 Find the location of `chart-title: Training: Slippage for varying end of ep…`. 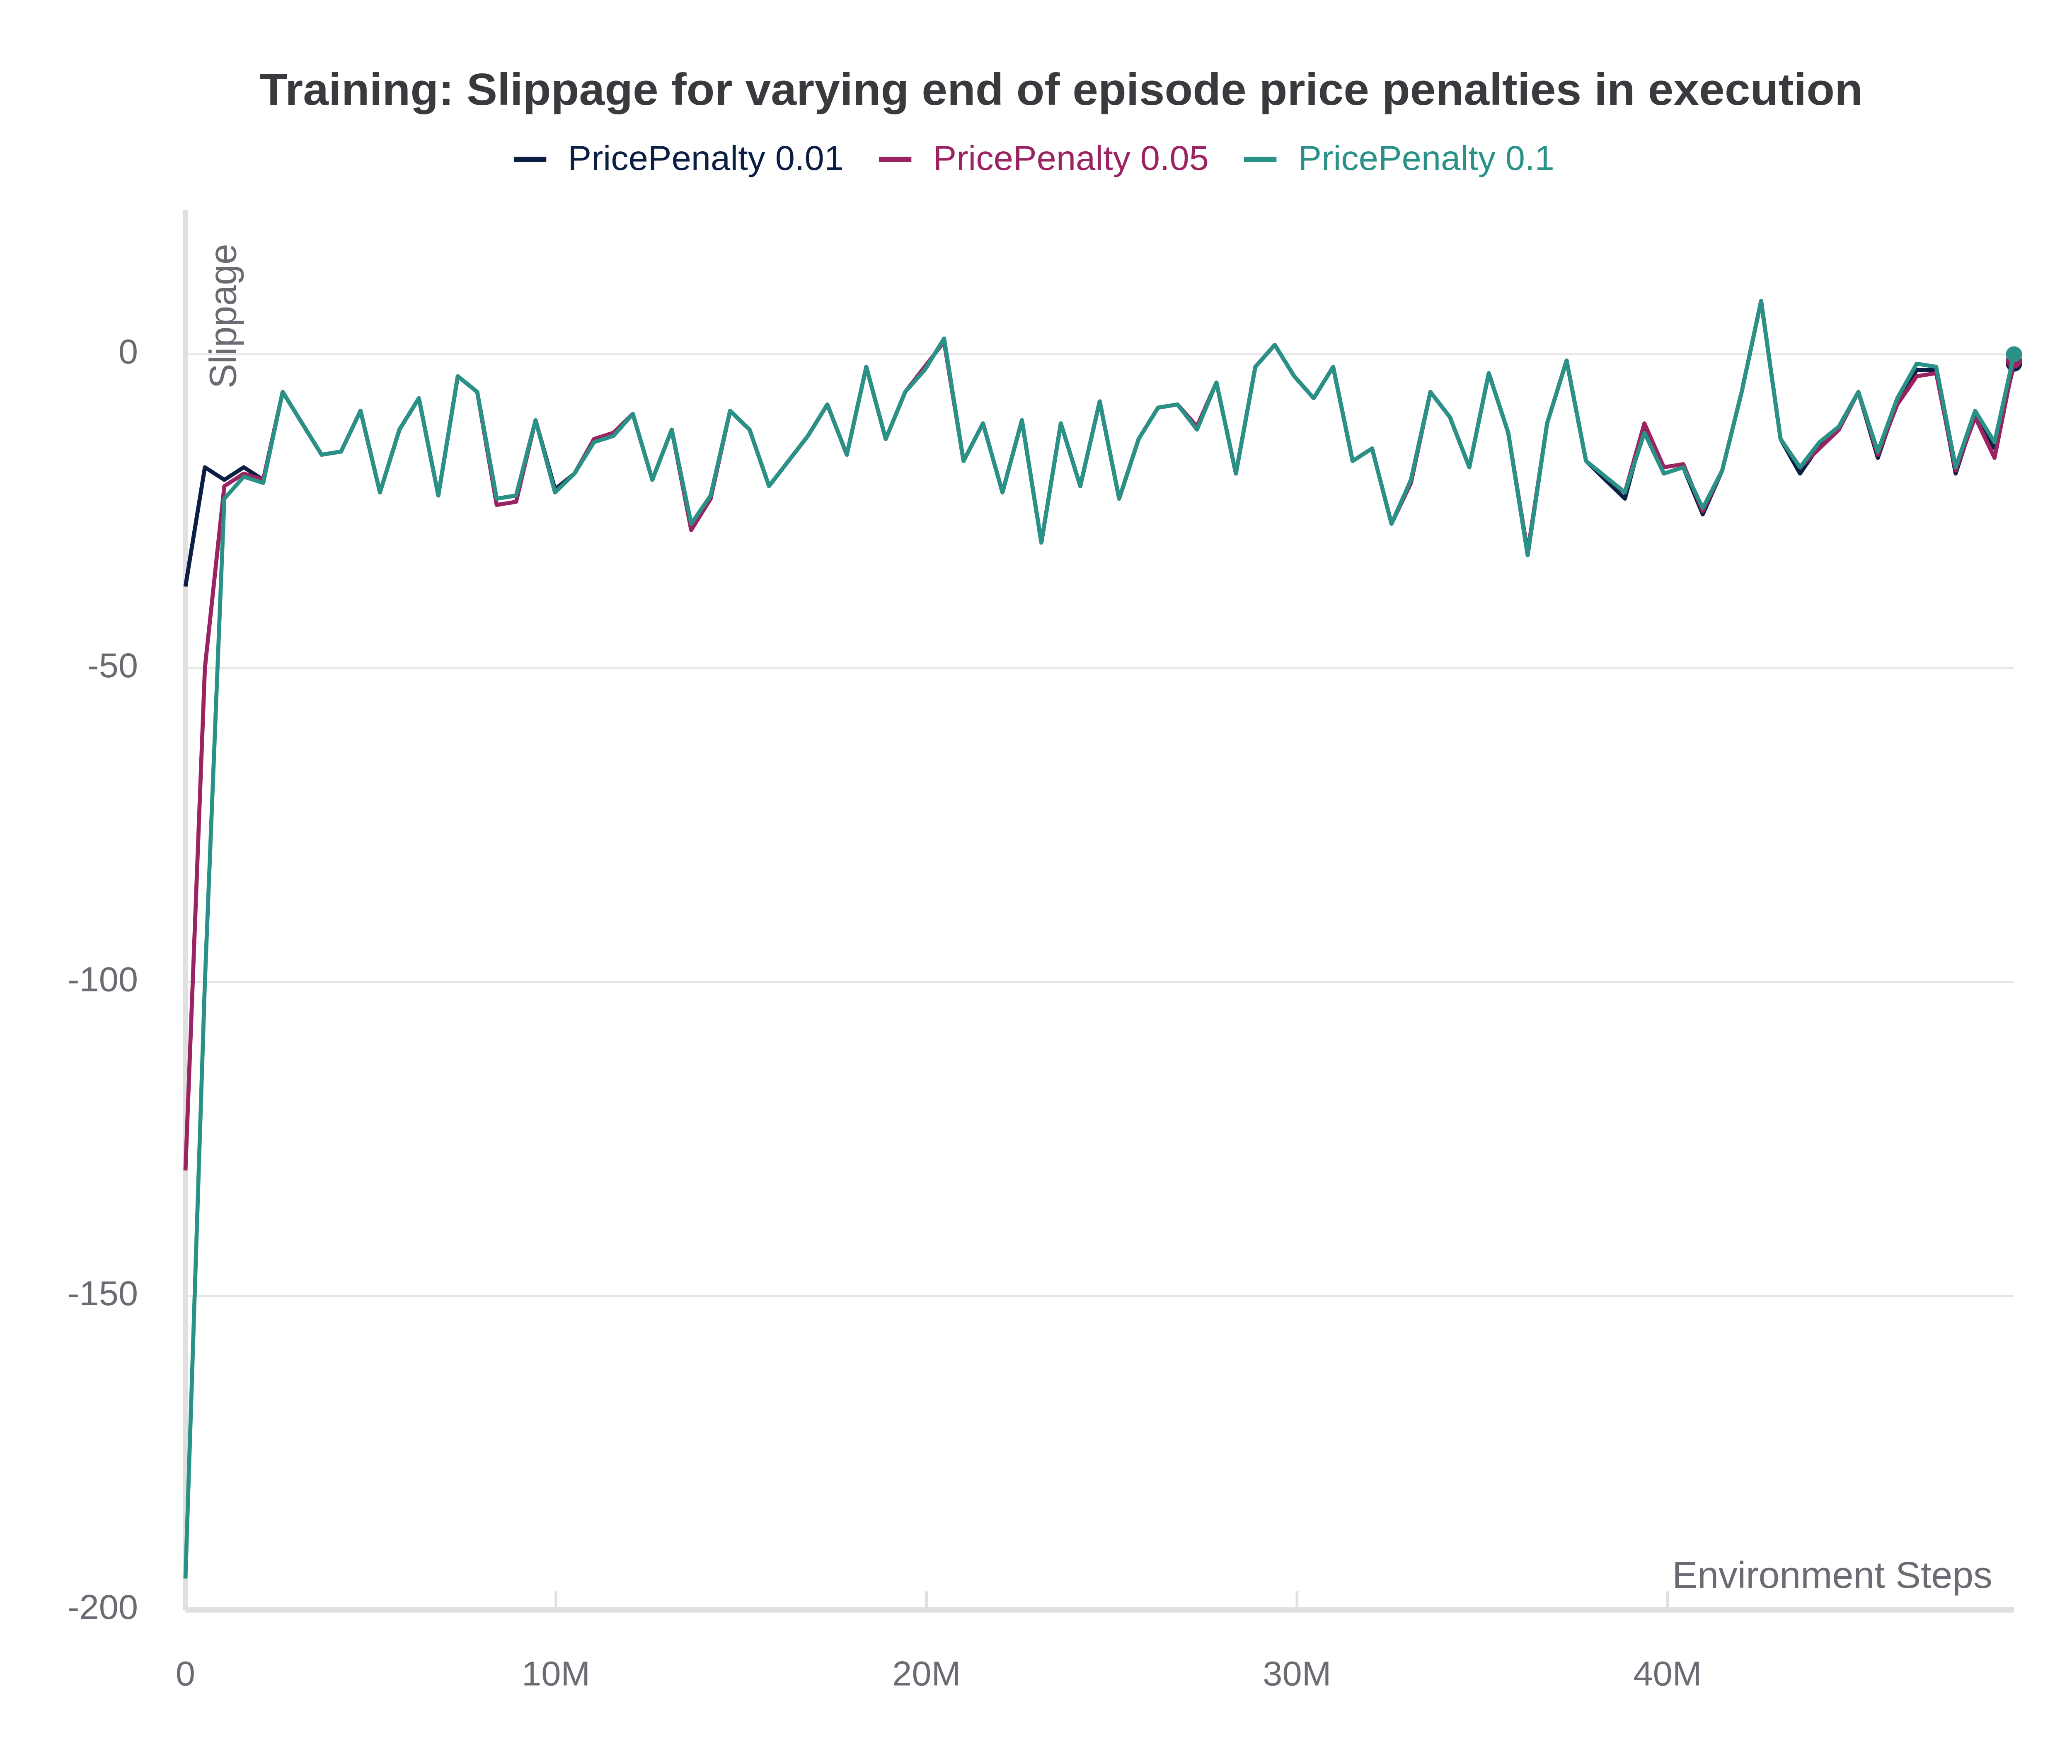

chart-title: Training: Slippage for varying end of ep… is located at coordinates (1061, 89).